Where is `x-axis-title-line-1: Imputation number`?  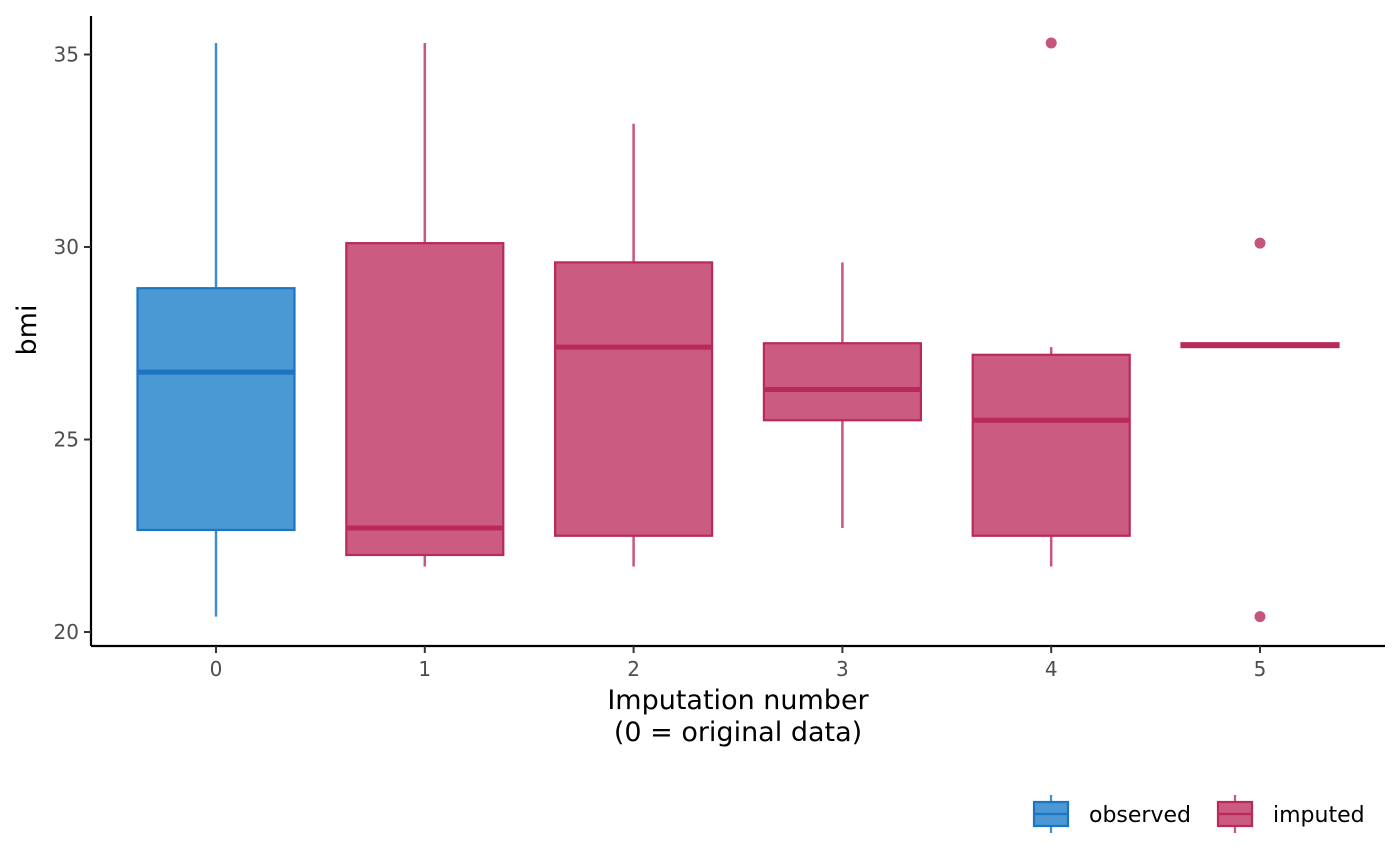 x-axis-title-line-1: Imputation number is located at coordinates (738, 700).